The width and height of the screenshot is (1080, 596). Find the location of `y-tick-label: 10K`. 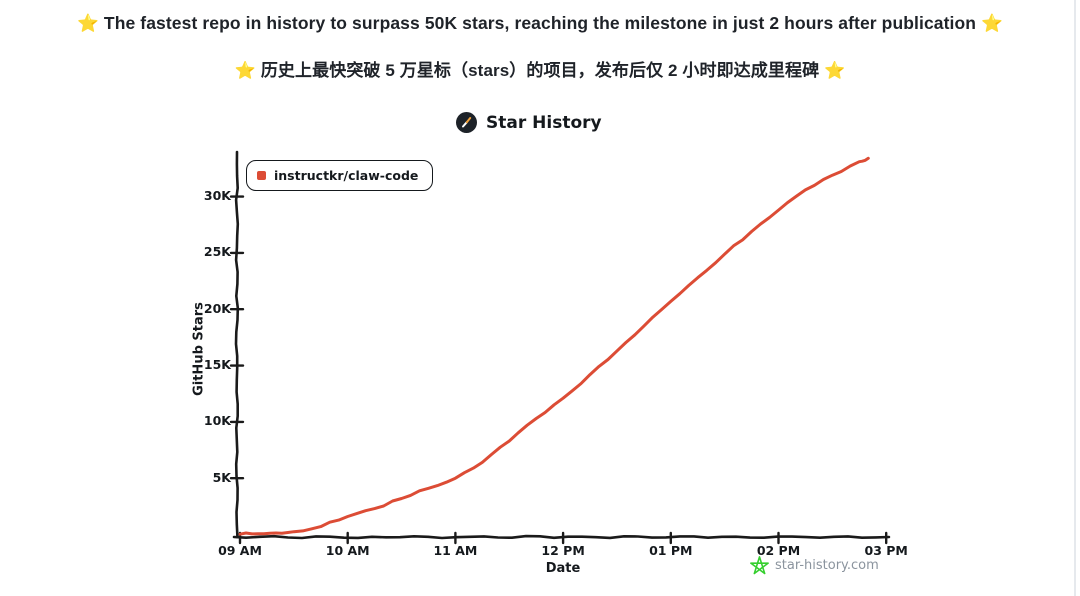

y-tick-label: 10K is located at coordinates (217, 421).